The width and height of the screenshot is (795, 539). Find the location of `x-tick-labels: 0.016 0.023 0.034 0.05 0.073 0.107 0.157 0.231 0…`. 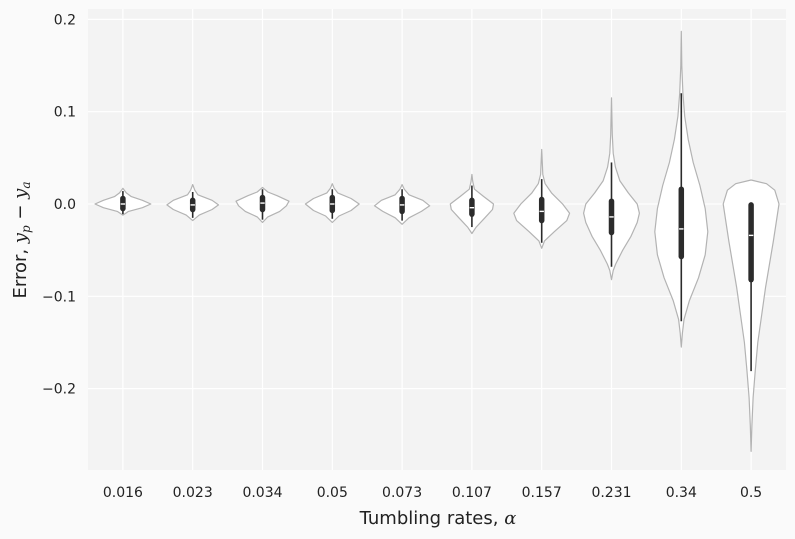

x-tick-labels: 0.016 0.023 0.034 0.05 0.073 0.107 0.157 0.231 0… is located at coordinates (432, 493).